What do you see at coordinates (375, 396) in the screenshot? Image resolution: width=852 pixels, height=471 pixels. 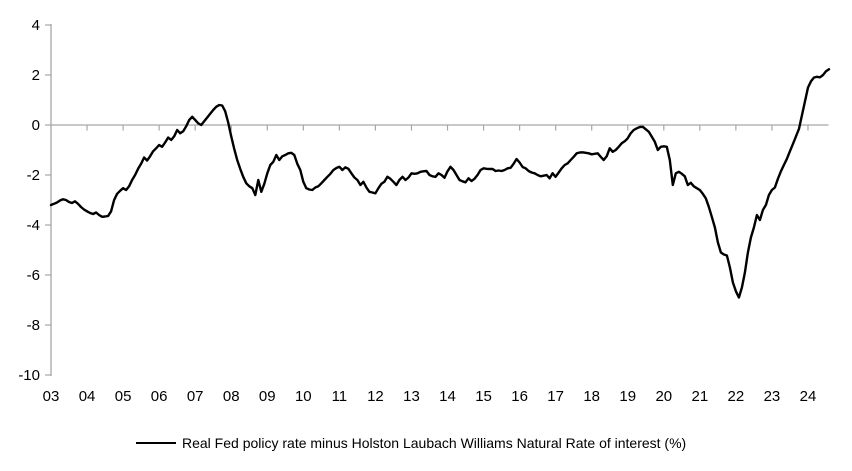 I see `x-tick-label: 12` at bounding box center [375, 396].